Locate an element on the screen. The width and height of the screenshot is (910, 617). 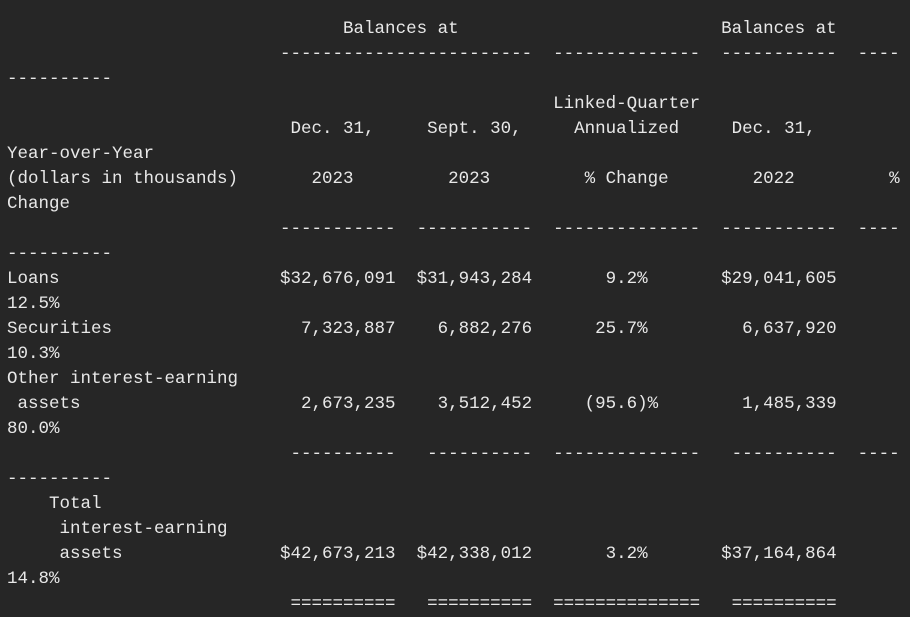
text-line: 80.0% is located at coordinates (33, 429).